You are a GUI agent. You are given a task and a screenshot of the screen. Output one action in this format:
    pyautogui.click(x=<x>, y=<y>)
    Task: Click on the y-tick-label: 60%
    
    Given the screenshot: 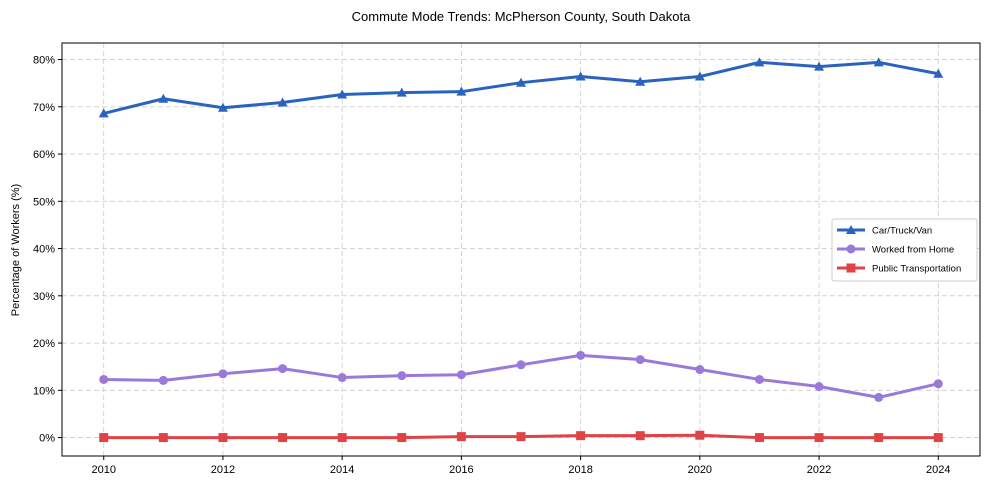 What is the action you would take?
    pyautogui.click(x=44, y=155)
    